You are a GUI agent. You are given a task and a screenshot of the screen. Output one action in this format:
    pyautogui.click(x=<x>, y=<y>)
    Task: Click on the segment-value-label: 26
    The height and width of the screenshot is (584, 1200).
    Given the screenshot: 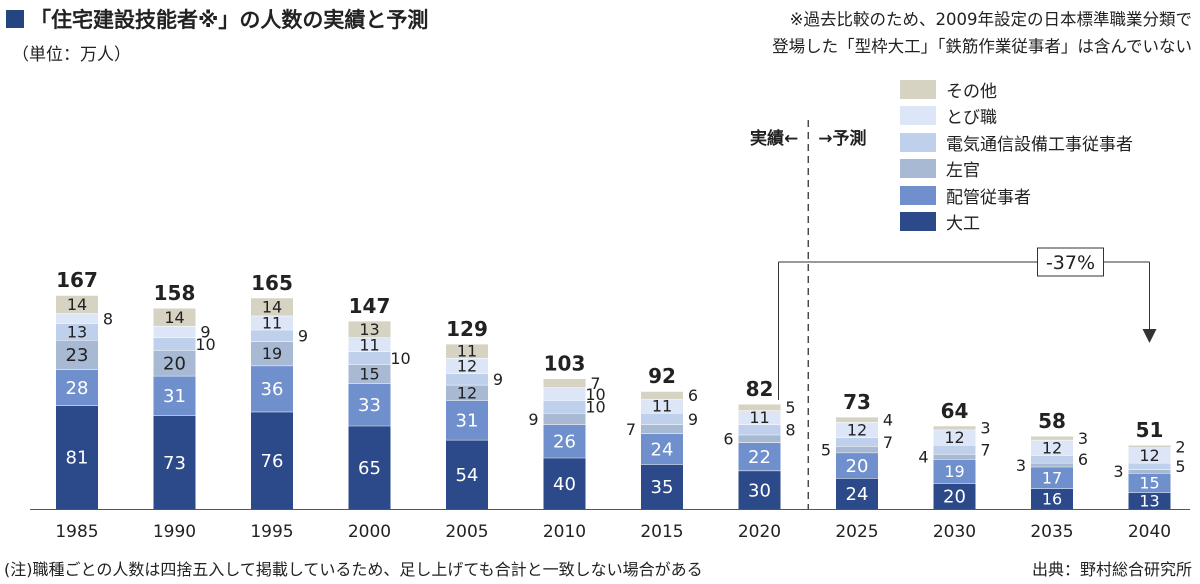 What is the action you would take?
    pyautogui.click(x=564, y=442)
    